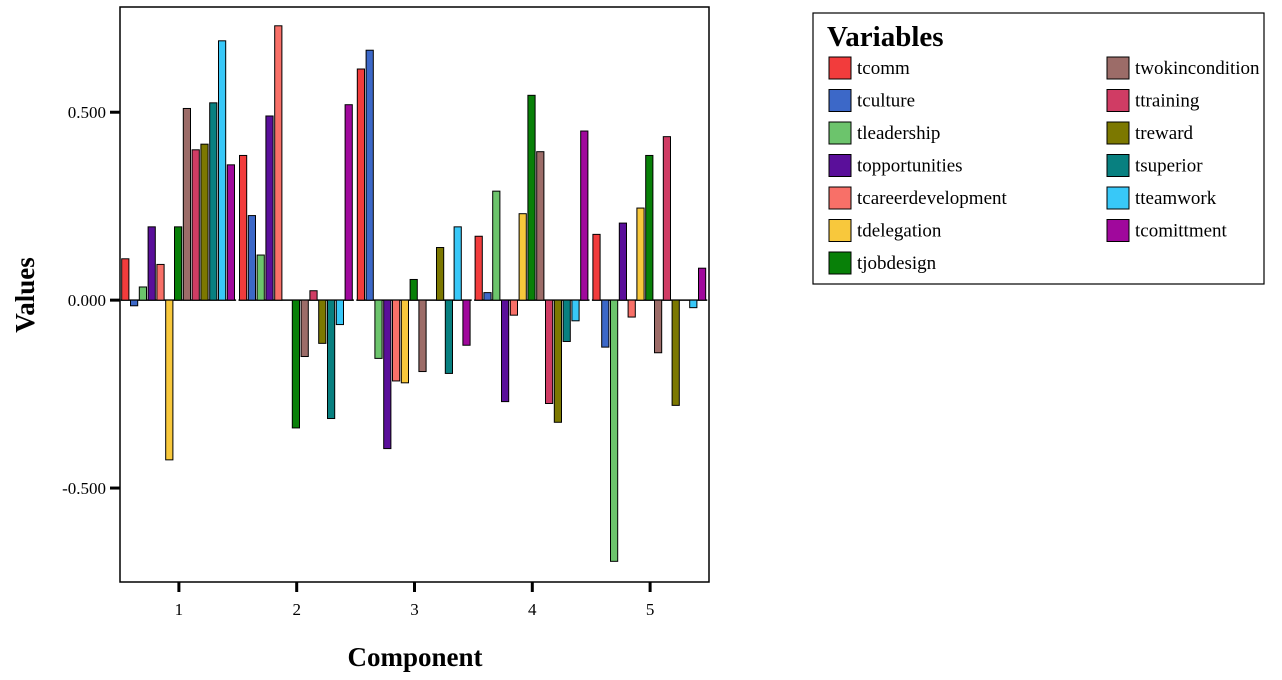 The height and width of the screenshot is (680, 1282). Describe the element at coordinates (1118, 133) in the screenshot. I see `legend-swatch-treward` at that location.